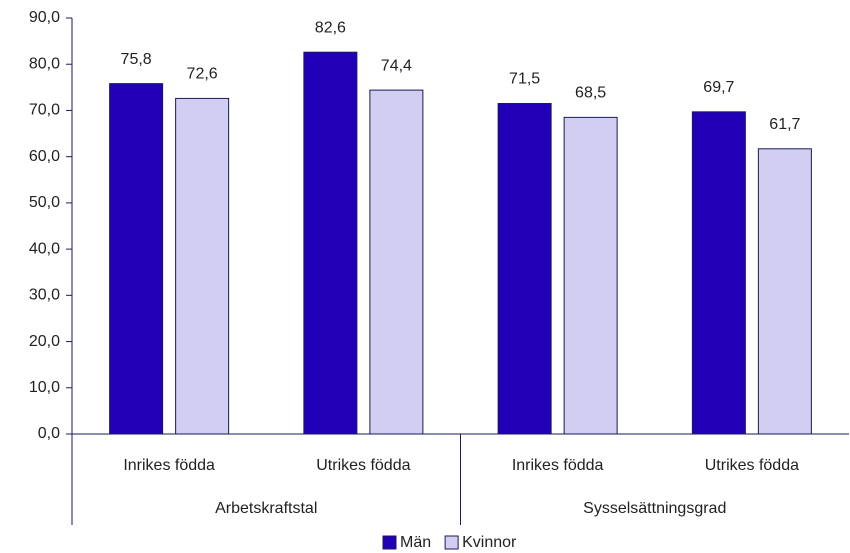 This screenshot has height=553, width=850. Describe the element at coordinates (44, 110) in the screenshot. I see `y-tick-label: 70,0` at that location.